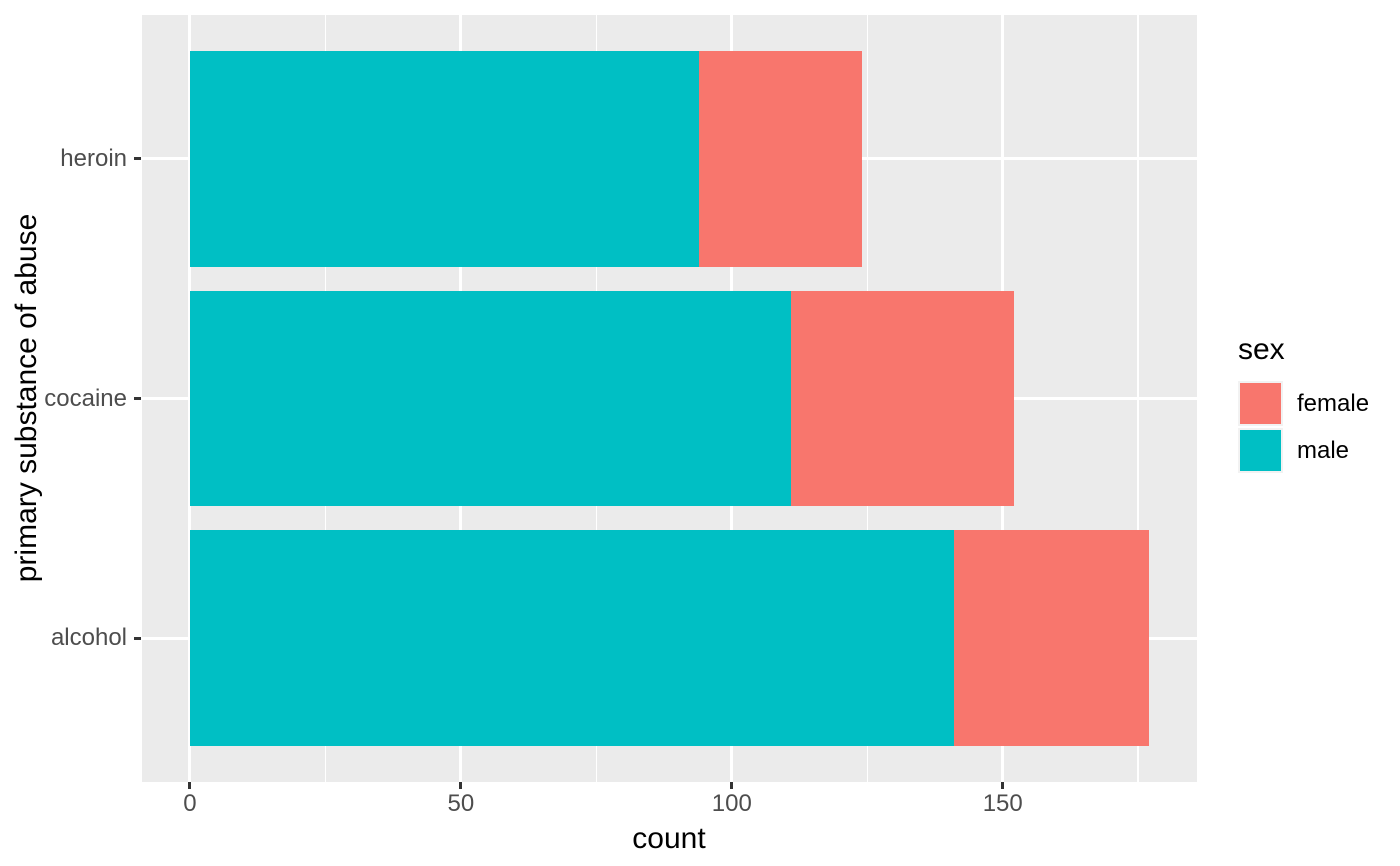 The height and width of the screenshot is (866, 1400). What do you see at coordinates (490, 398) in the screenshot?
I see `bar-cocaine-male` at bounding box center [490, 398].